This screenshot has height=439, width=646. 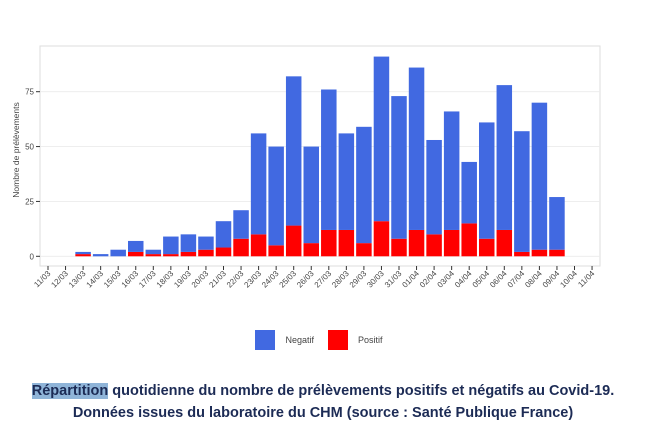 What do you see at coordinates (375, 279) in the screenshot?
I see `x-tick-label: 30/03` at bounding box center [375, 279].